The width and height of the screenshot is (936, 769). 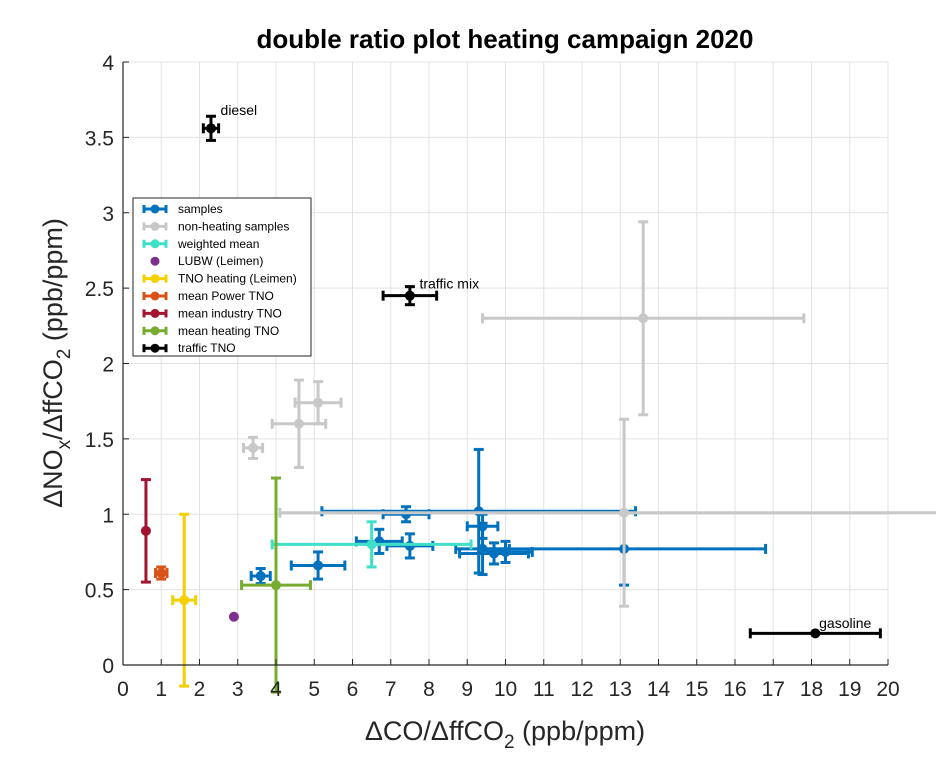 I want to click on series-mean-industry-tno, so click(x=145, y=531).